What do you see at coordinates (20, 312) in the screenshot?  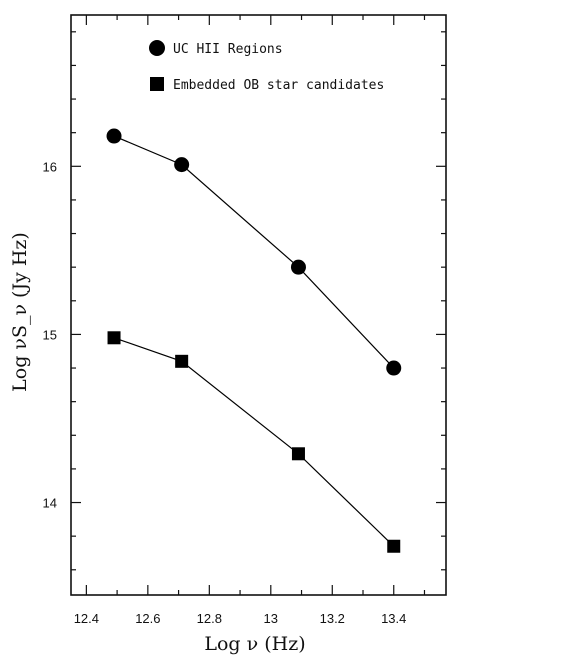 I see `y-axis-title: Log νS_ν (Jy Hz)` at bounding box center [20, 312].